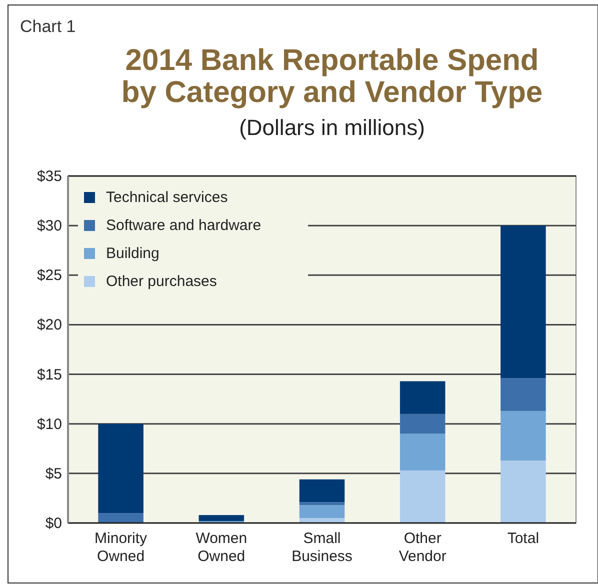 The width and height of the screenshot is (598, 588). What do you see at coordinates (167, 197) in the screenshot?
I see `legend-label: Technical services` at bounding box center [167, 197].